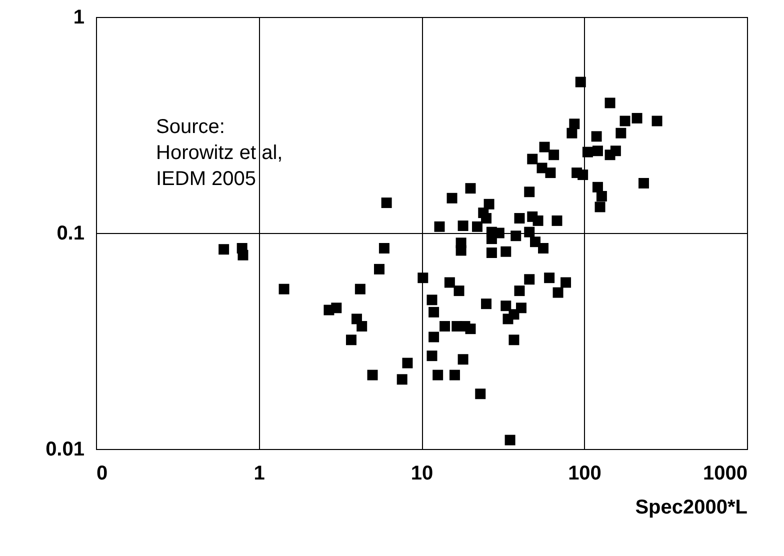 The image size is (784, 556). Describe the element at coordinates (78, 17) in the screenshot. I see `y-tick-label: 1` at that location.